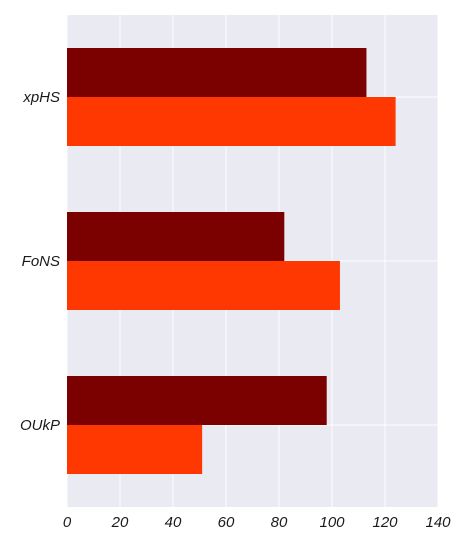 This screenshot has width=468, height=546. I want to click on y-axis-ticks: xpHS FoNS OUkP, so click(40, 261).